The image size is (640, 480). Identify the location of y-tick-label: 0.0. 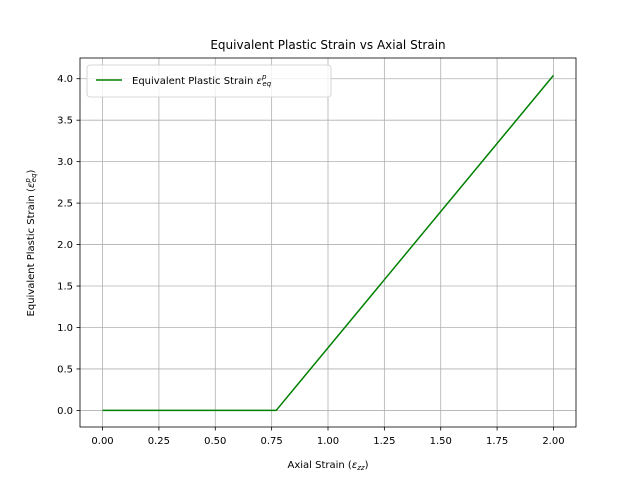
(65, 411).